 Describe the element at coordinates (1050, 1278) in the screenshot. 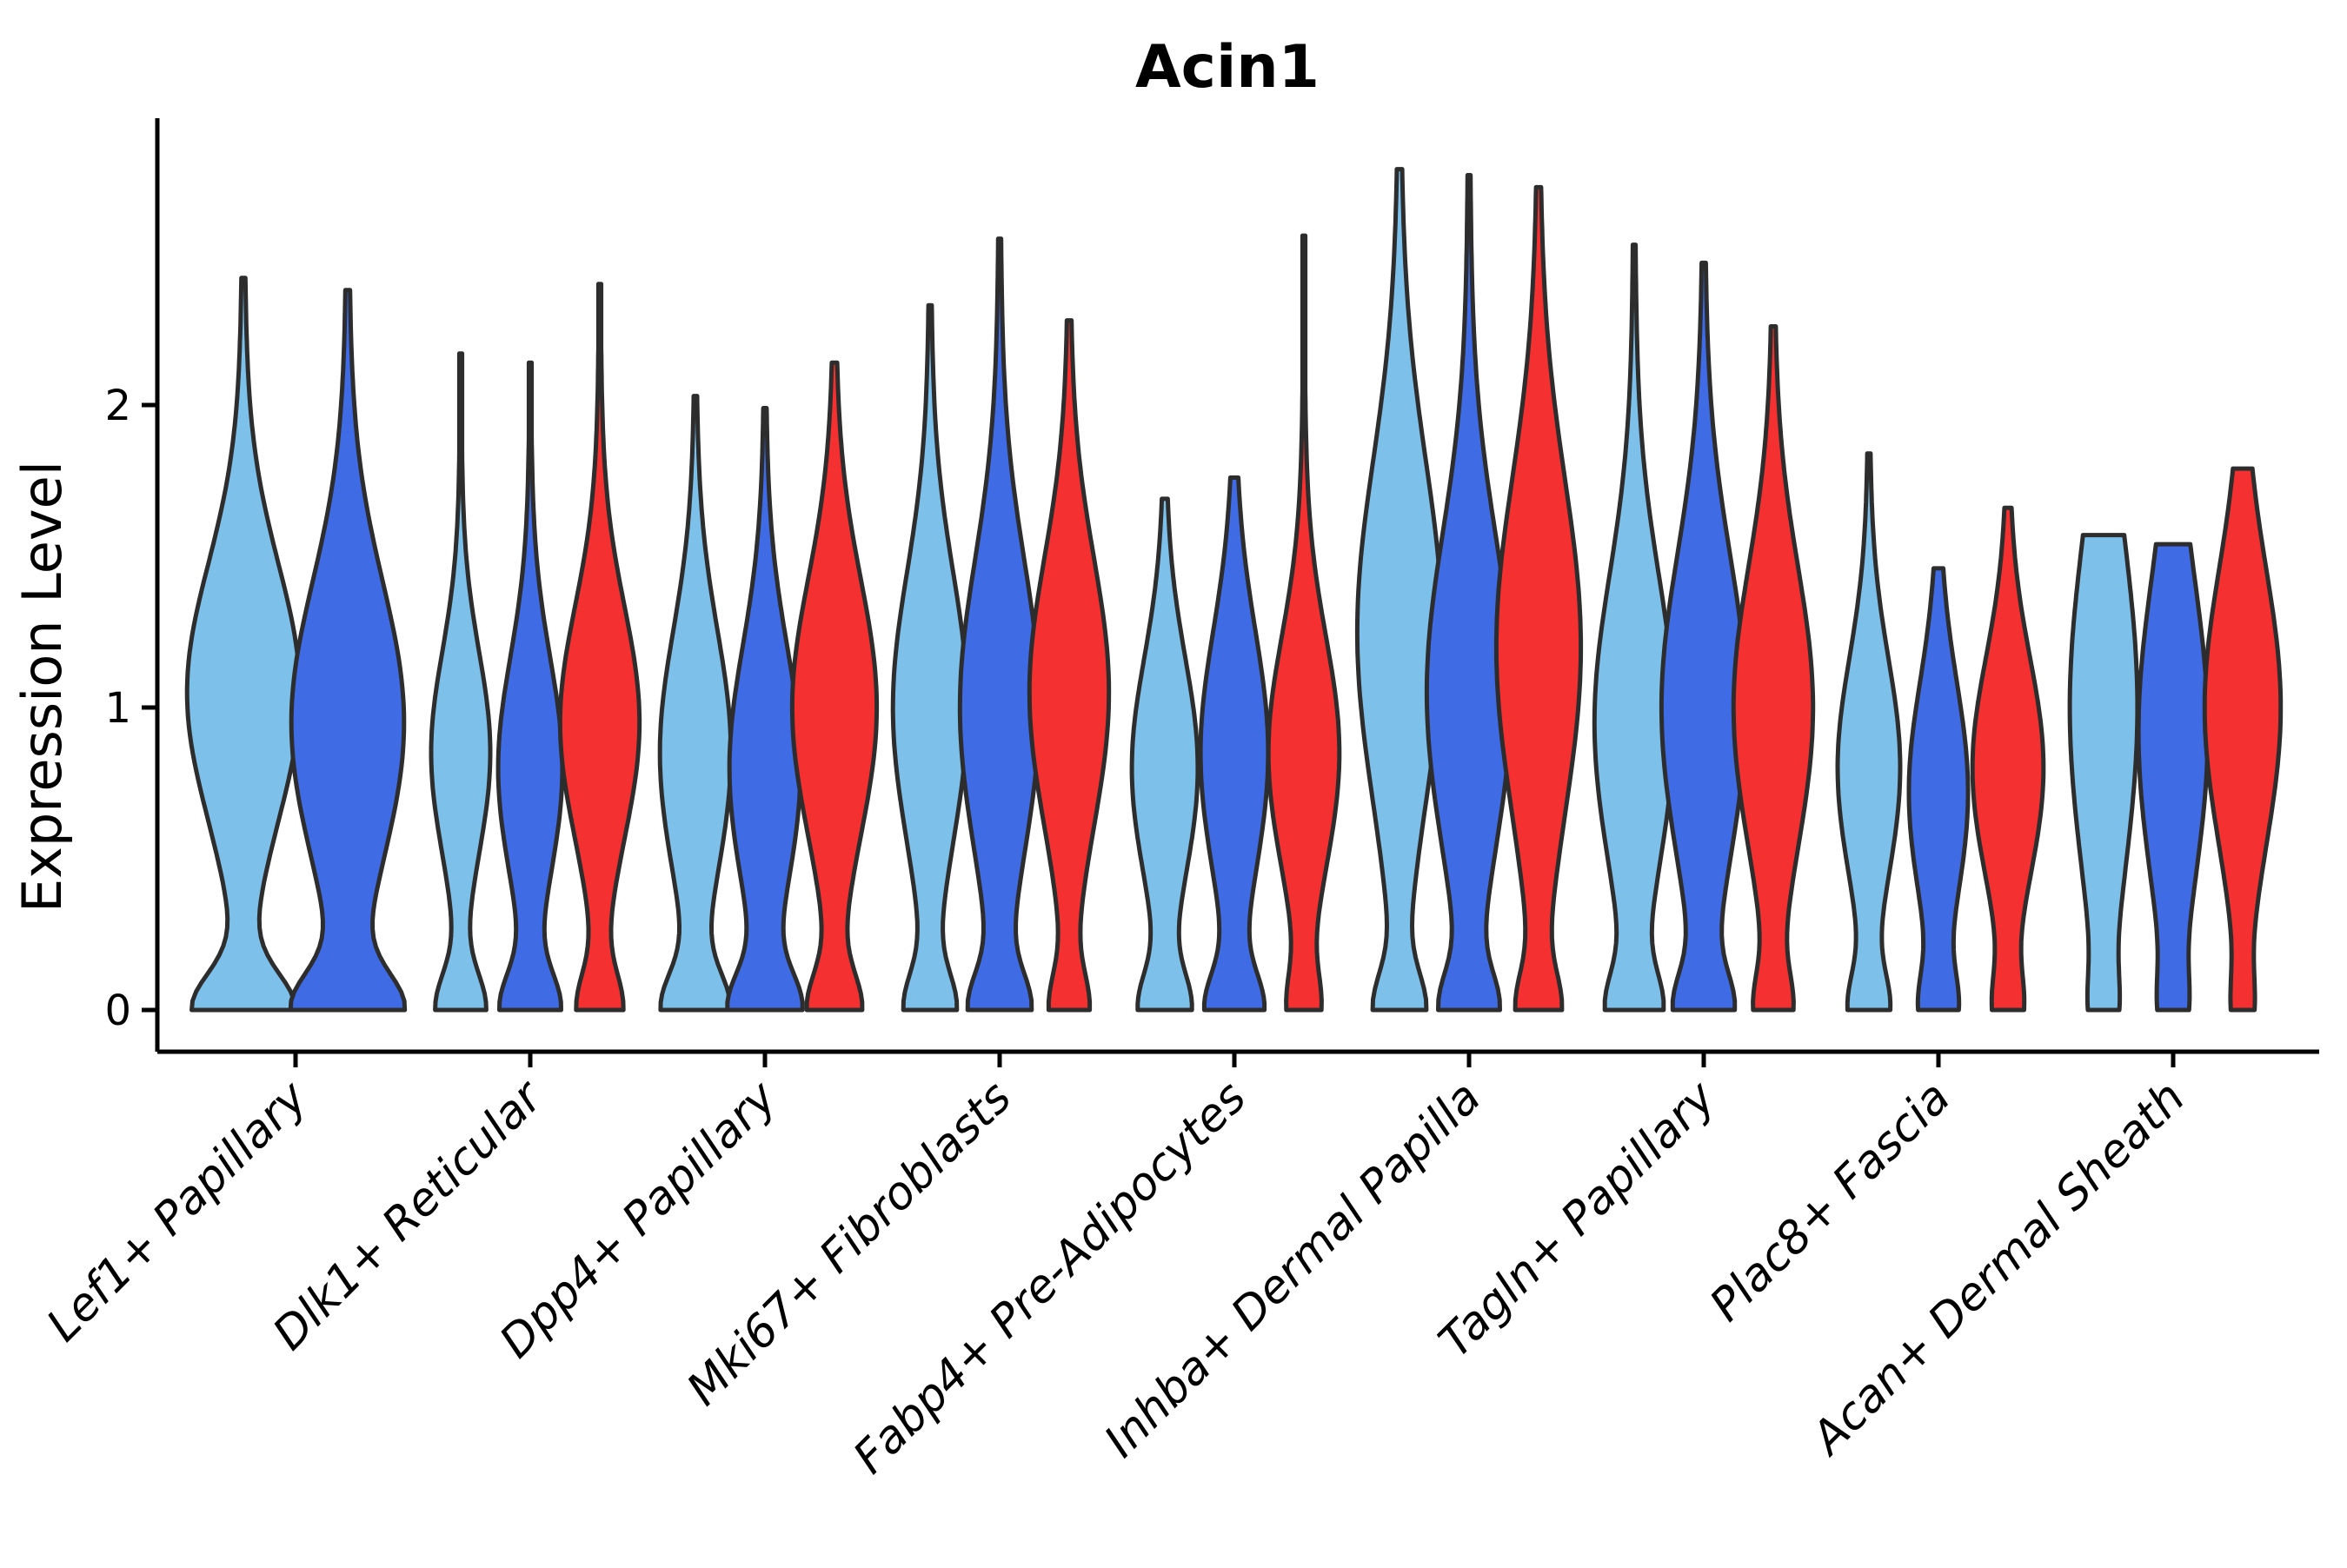

I see `x-tick-label-4: Fabp4+ Pre-Adipocytes` at that location.